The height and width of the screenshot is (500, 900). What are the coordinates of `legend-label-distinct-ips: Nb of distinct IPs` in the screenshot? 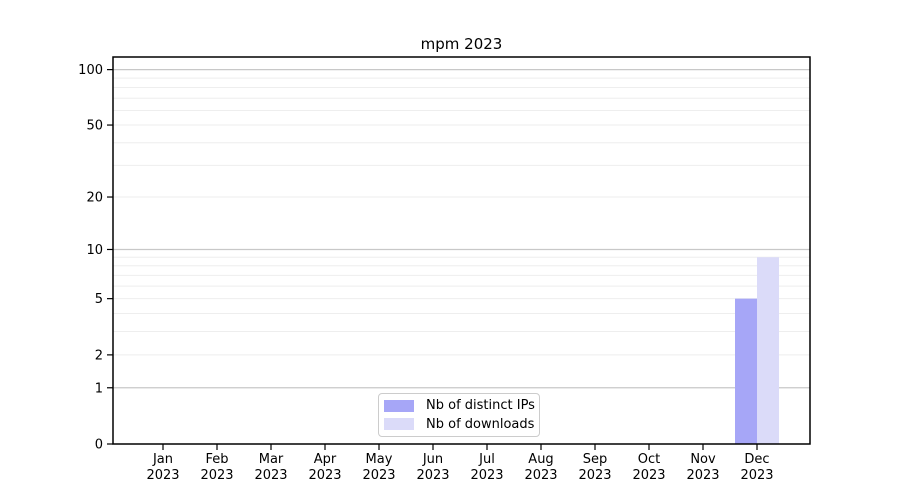 It's located at (480, 406).